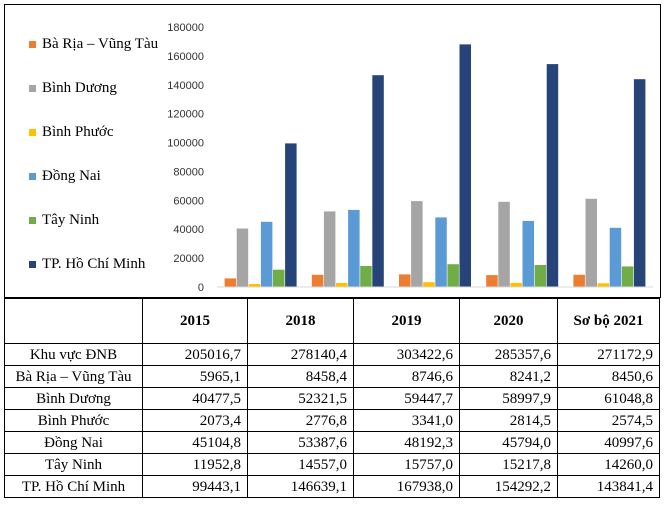 This screenshot has height=509, width=665. Describe the element at coordinates (406, 486) in the screenshot. I see `table-cell: 167938,0` at that location.